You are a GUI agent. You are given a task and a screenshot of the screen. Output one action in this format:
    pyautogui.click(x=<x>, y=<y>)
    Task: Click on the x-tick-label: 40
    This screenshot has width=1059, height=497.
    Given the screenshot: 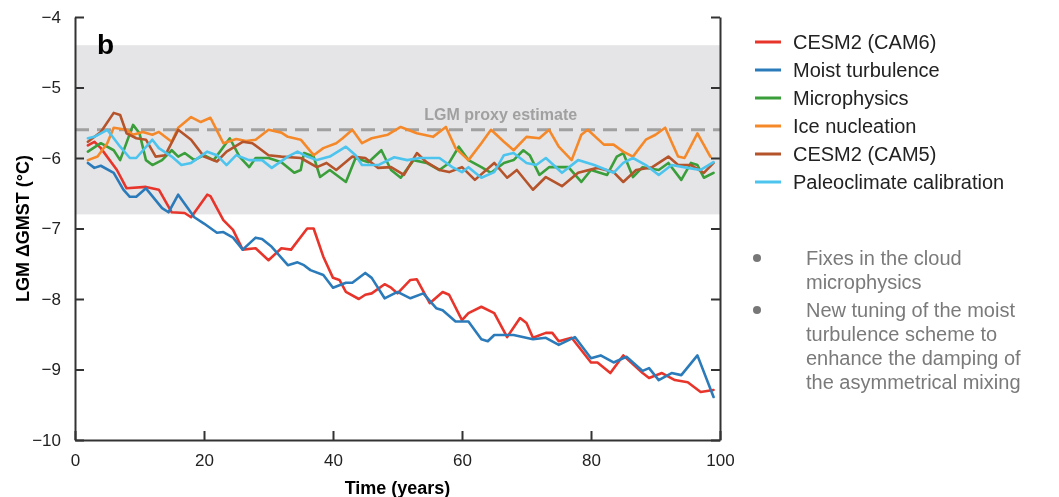 What is the action you would take?
    pyautogui.click(x=333, y=461)
    